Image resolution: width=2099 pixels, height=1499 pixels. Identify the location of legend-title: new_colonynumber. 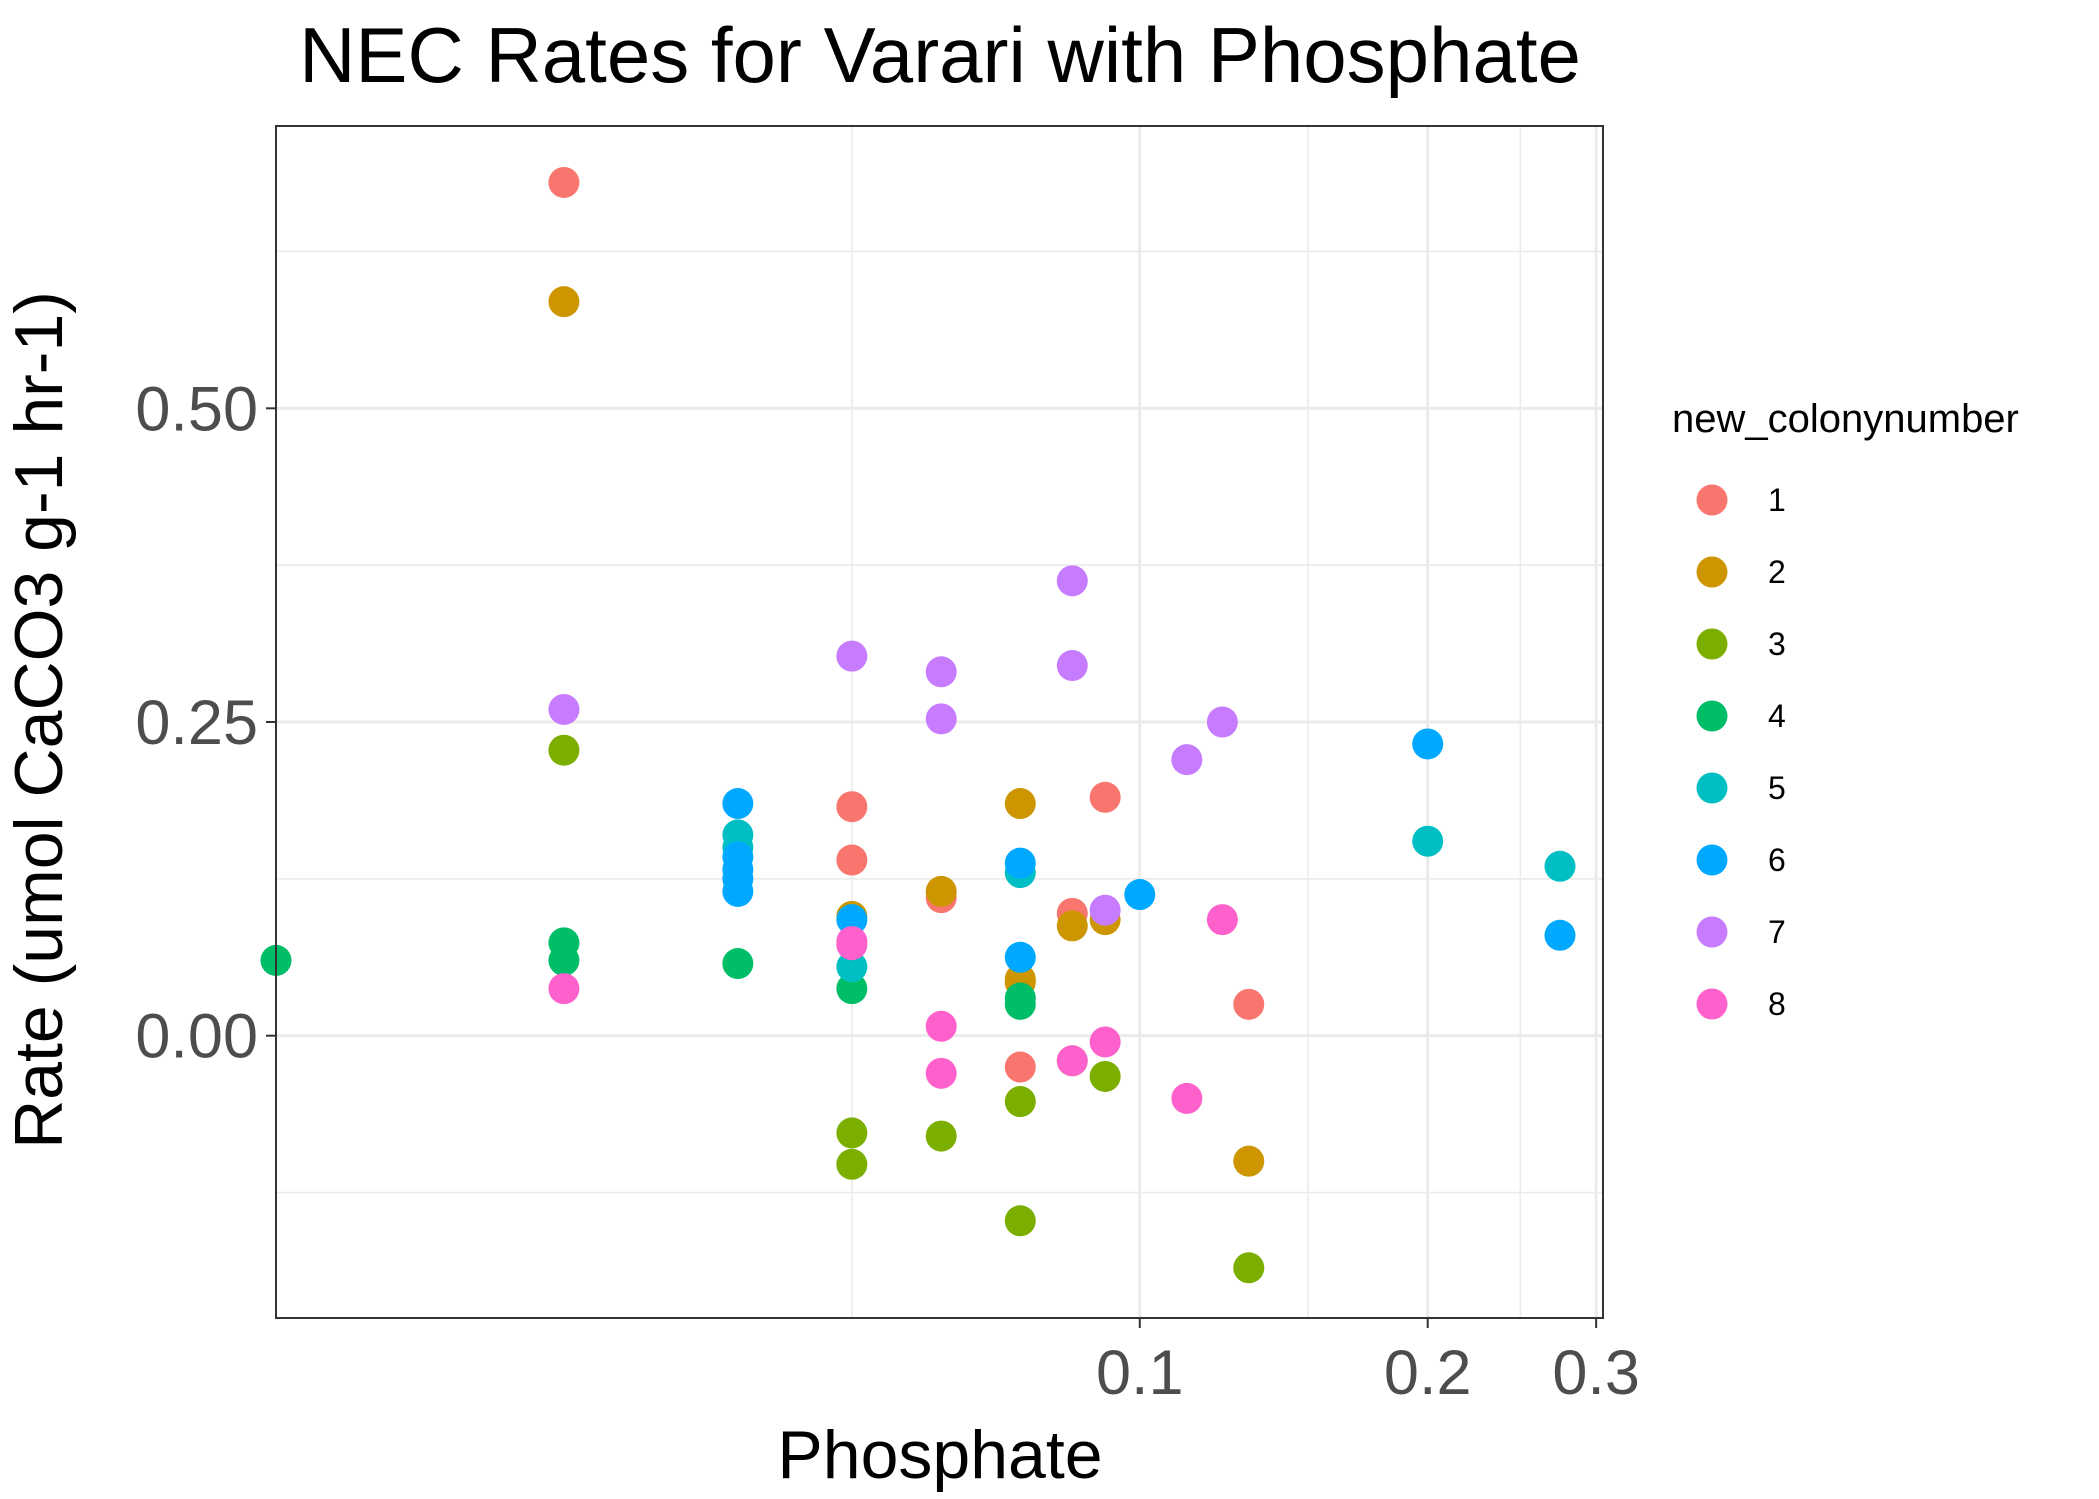
(1845, 419).